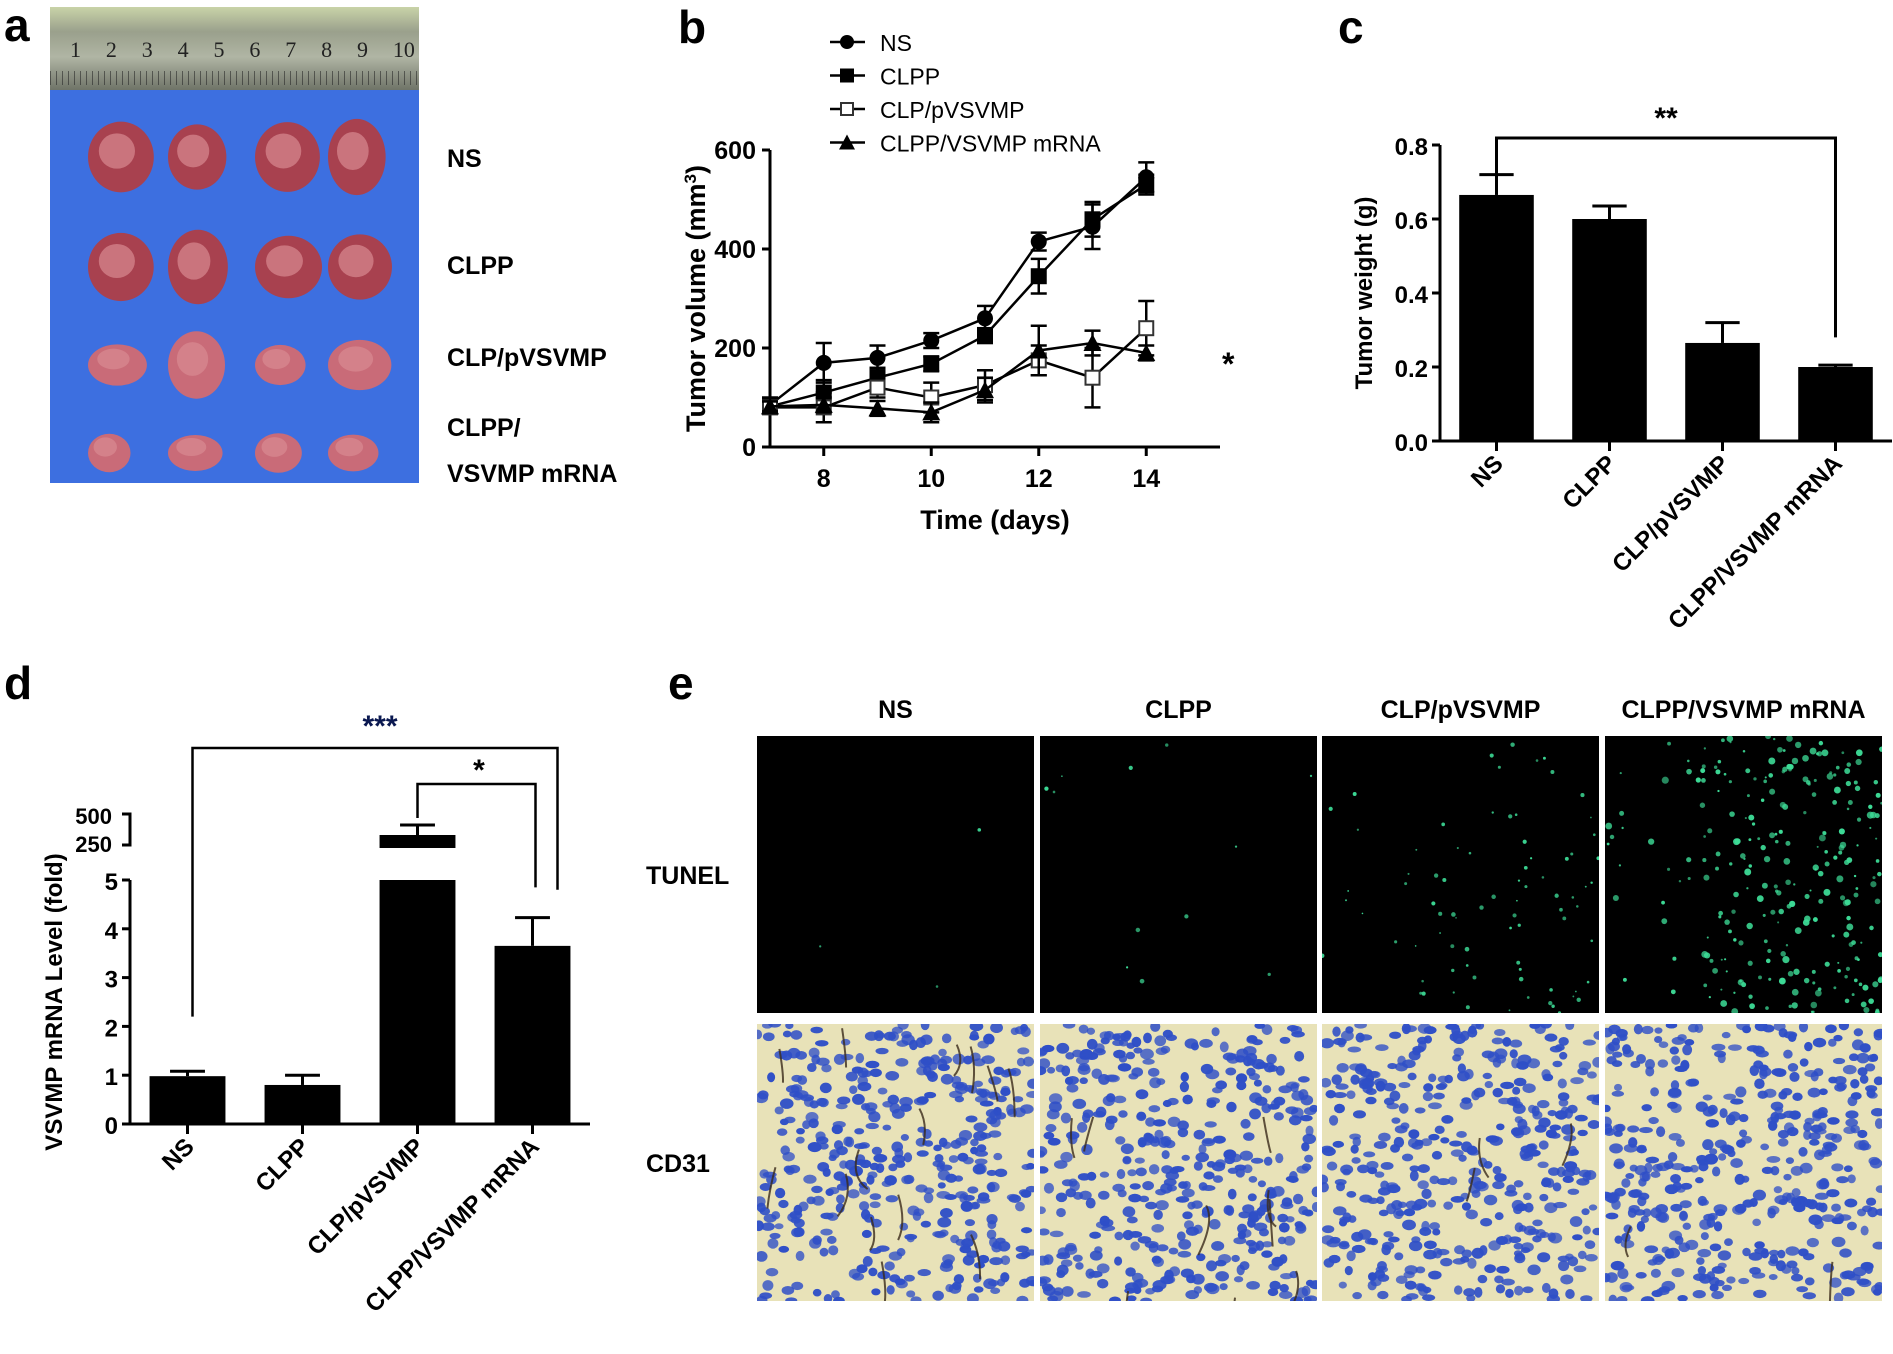  I want to click on legend-item: CLPP/VSVMP mRNA, so click(965, 144).